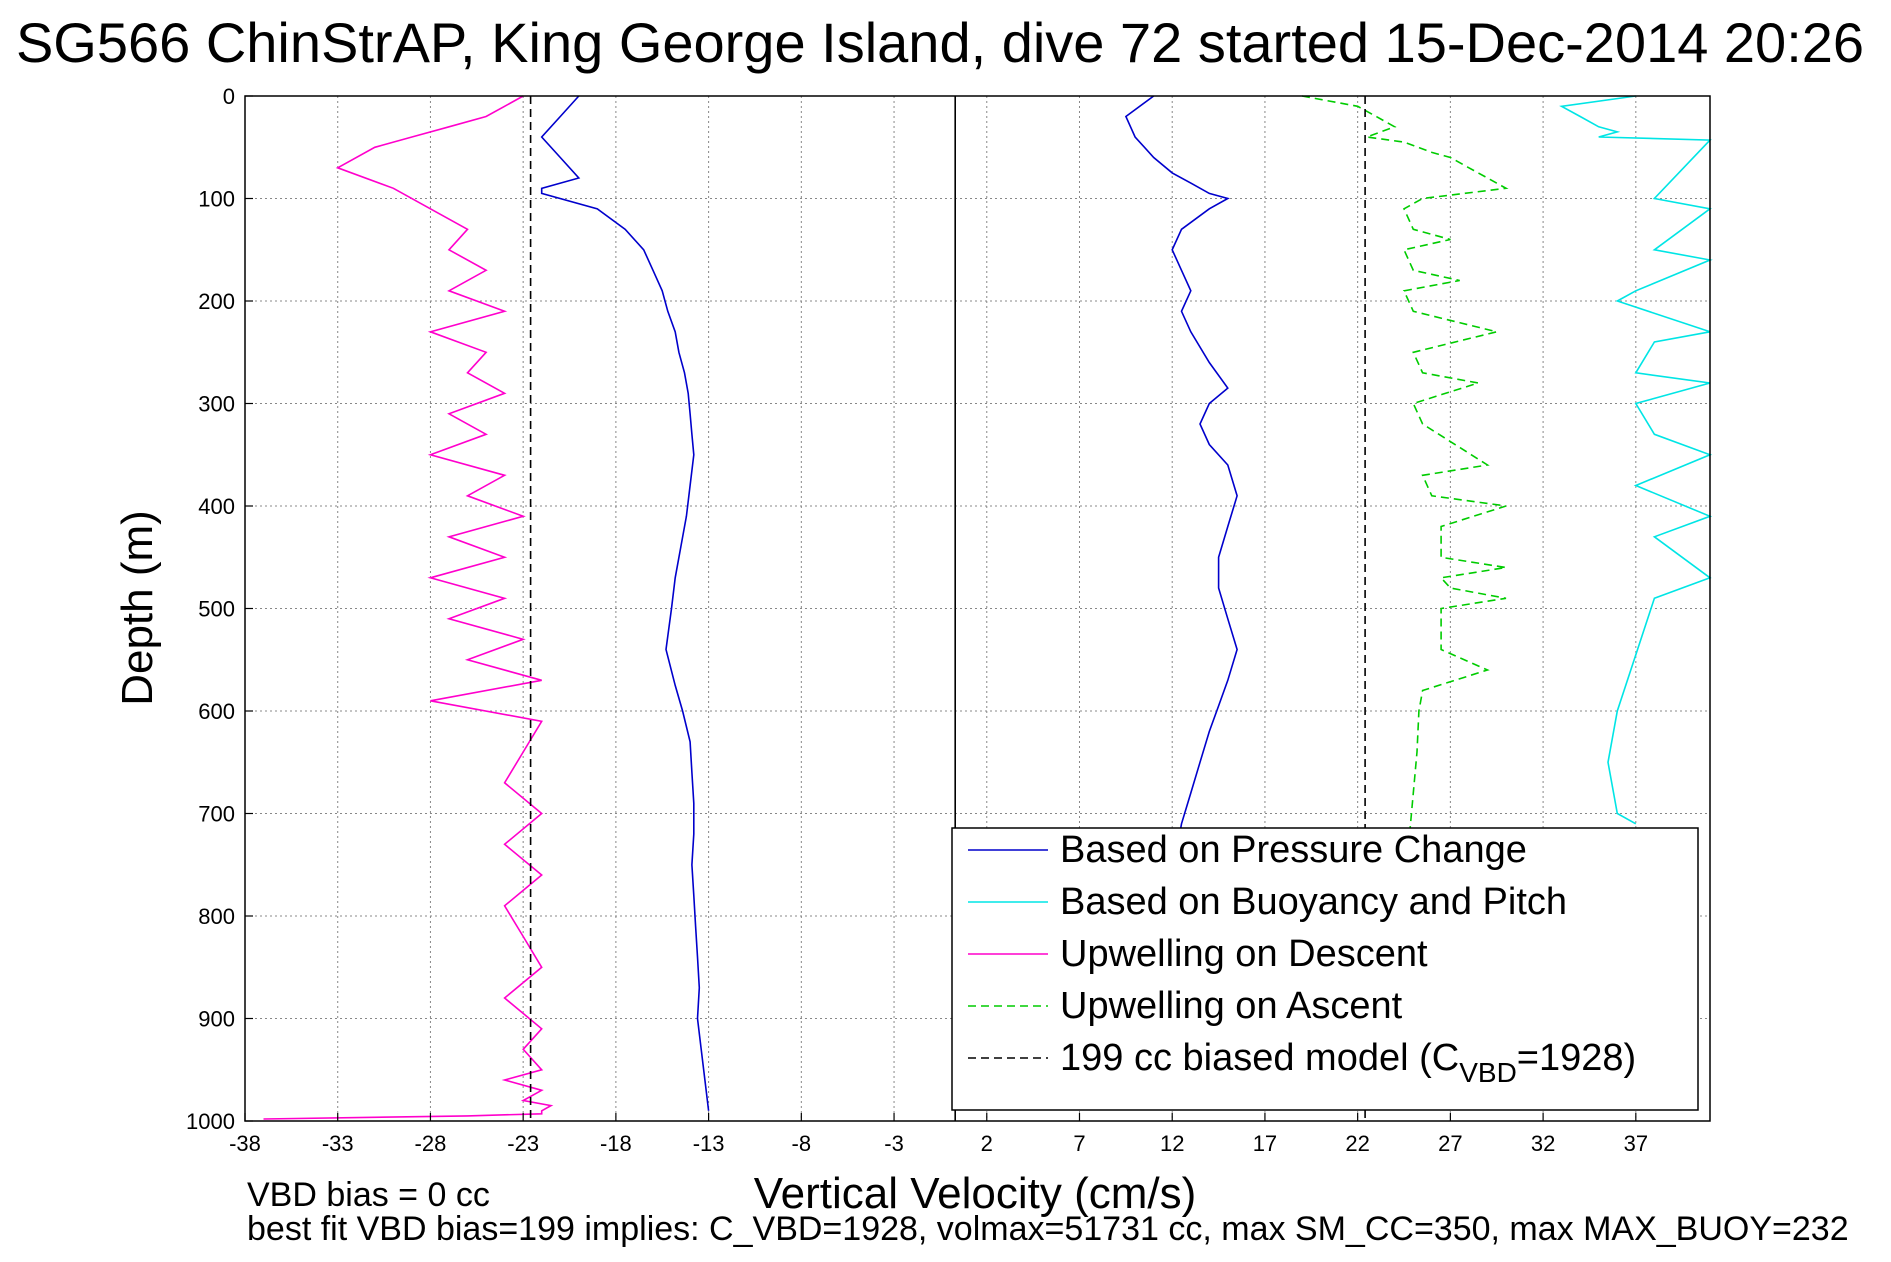 This screenshot has height=1262, width=1891. I want to click on x-tick-label: -13, so click(709, 1143).